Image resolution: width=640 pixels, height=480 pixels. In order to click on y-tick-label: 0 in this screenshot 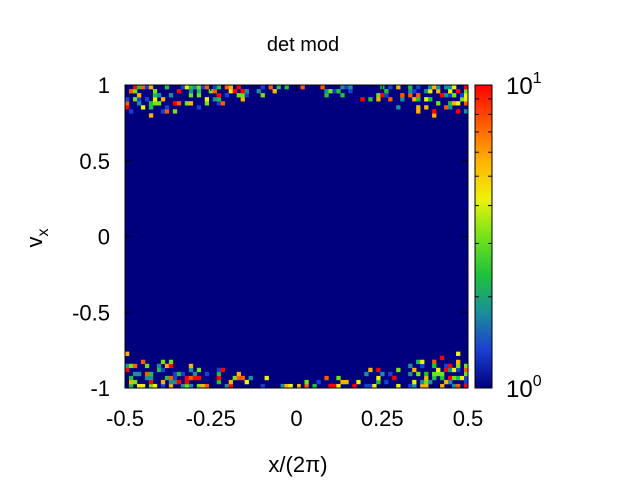, I will do `click(104, 237)`.